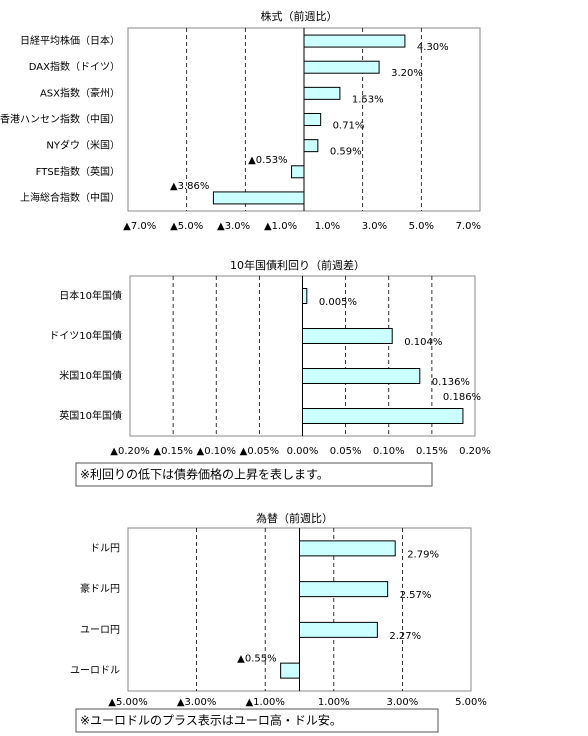 This screenshot has width=588, height=736. What do you see at coordinates (95, 671) in the screenshot?
I see `category-label: ユーロドル` at bounding box center [95, 671].